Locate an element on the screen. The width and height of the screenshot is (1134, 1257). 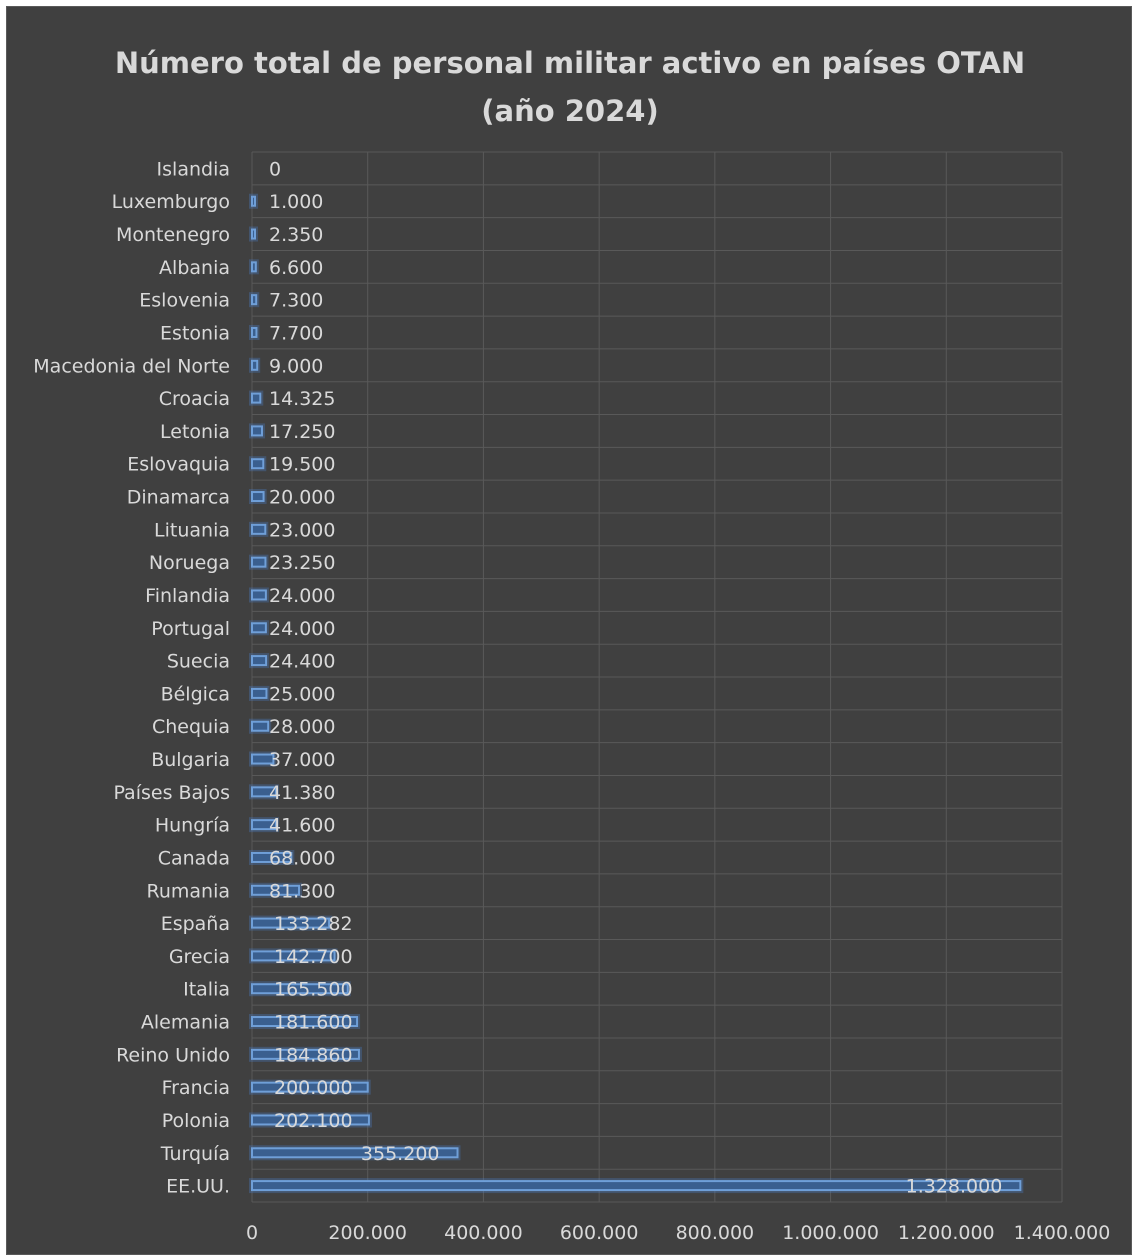
category-label: Eslovenia is located at coordinates (184, 301).